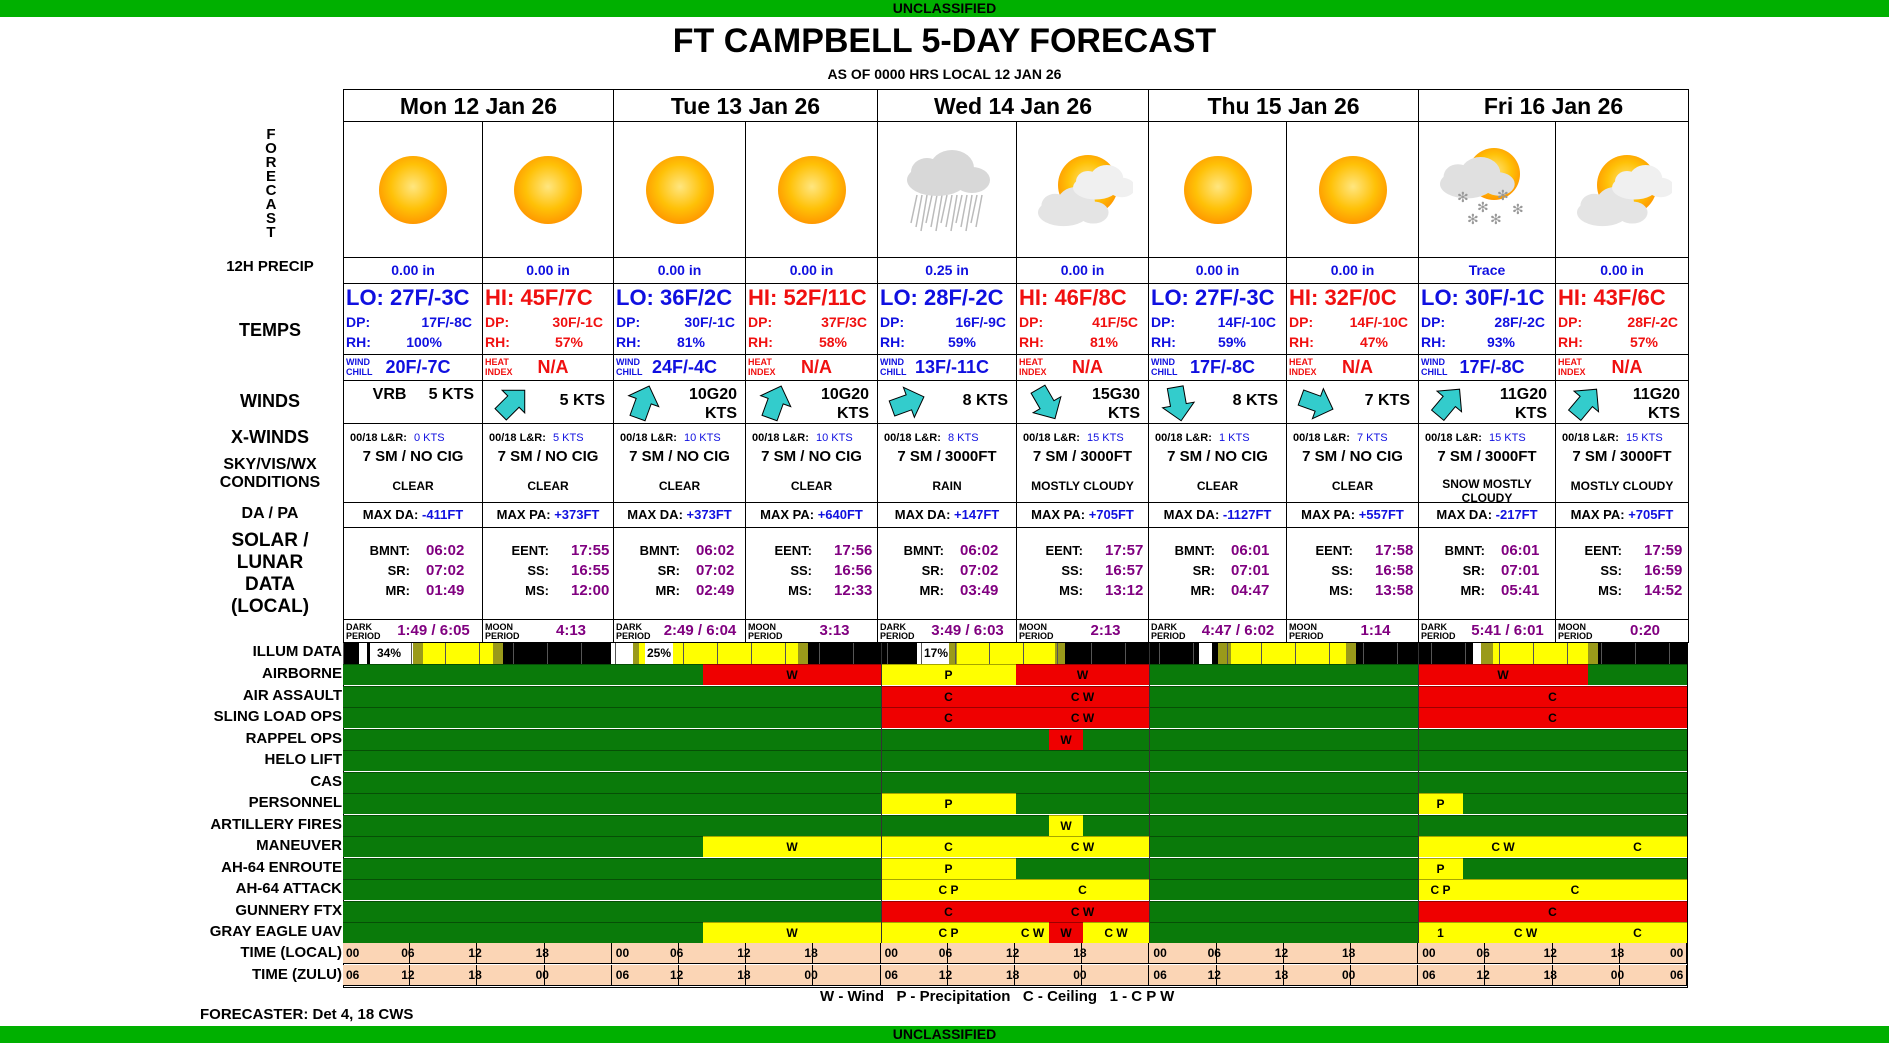 Image resolution: width=1889 pixels, height=1043 pixels. What do you see at coordinates (1553, 105) in the screenshot?
I see `day-header-4: Fri 16 Jan 26` at bounding box center [1553, 105].